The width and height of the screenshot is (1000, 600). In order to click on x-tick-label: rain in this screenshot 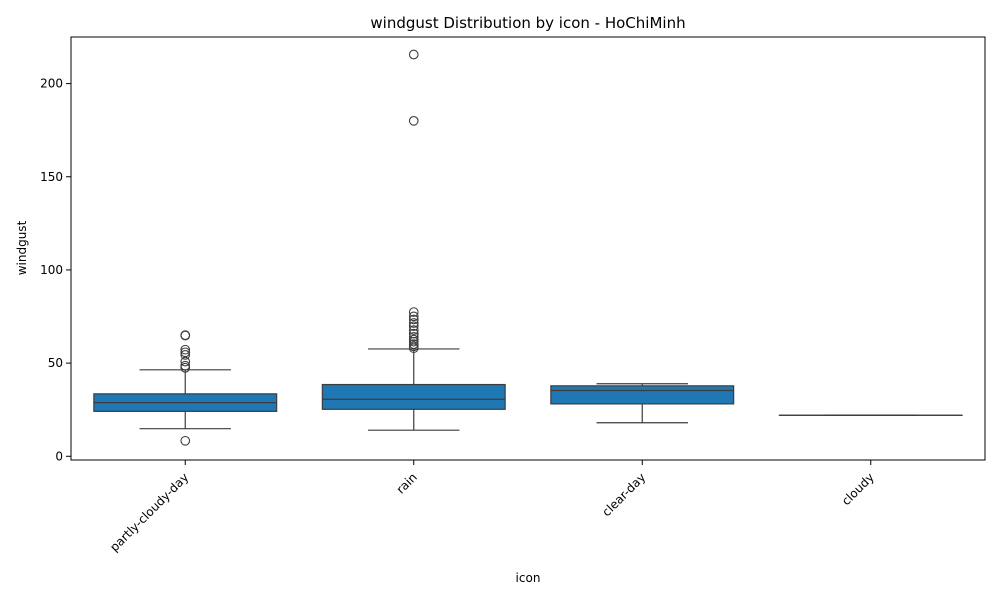, I will do `click(407, 483)`.